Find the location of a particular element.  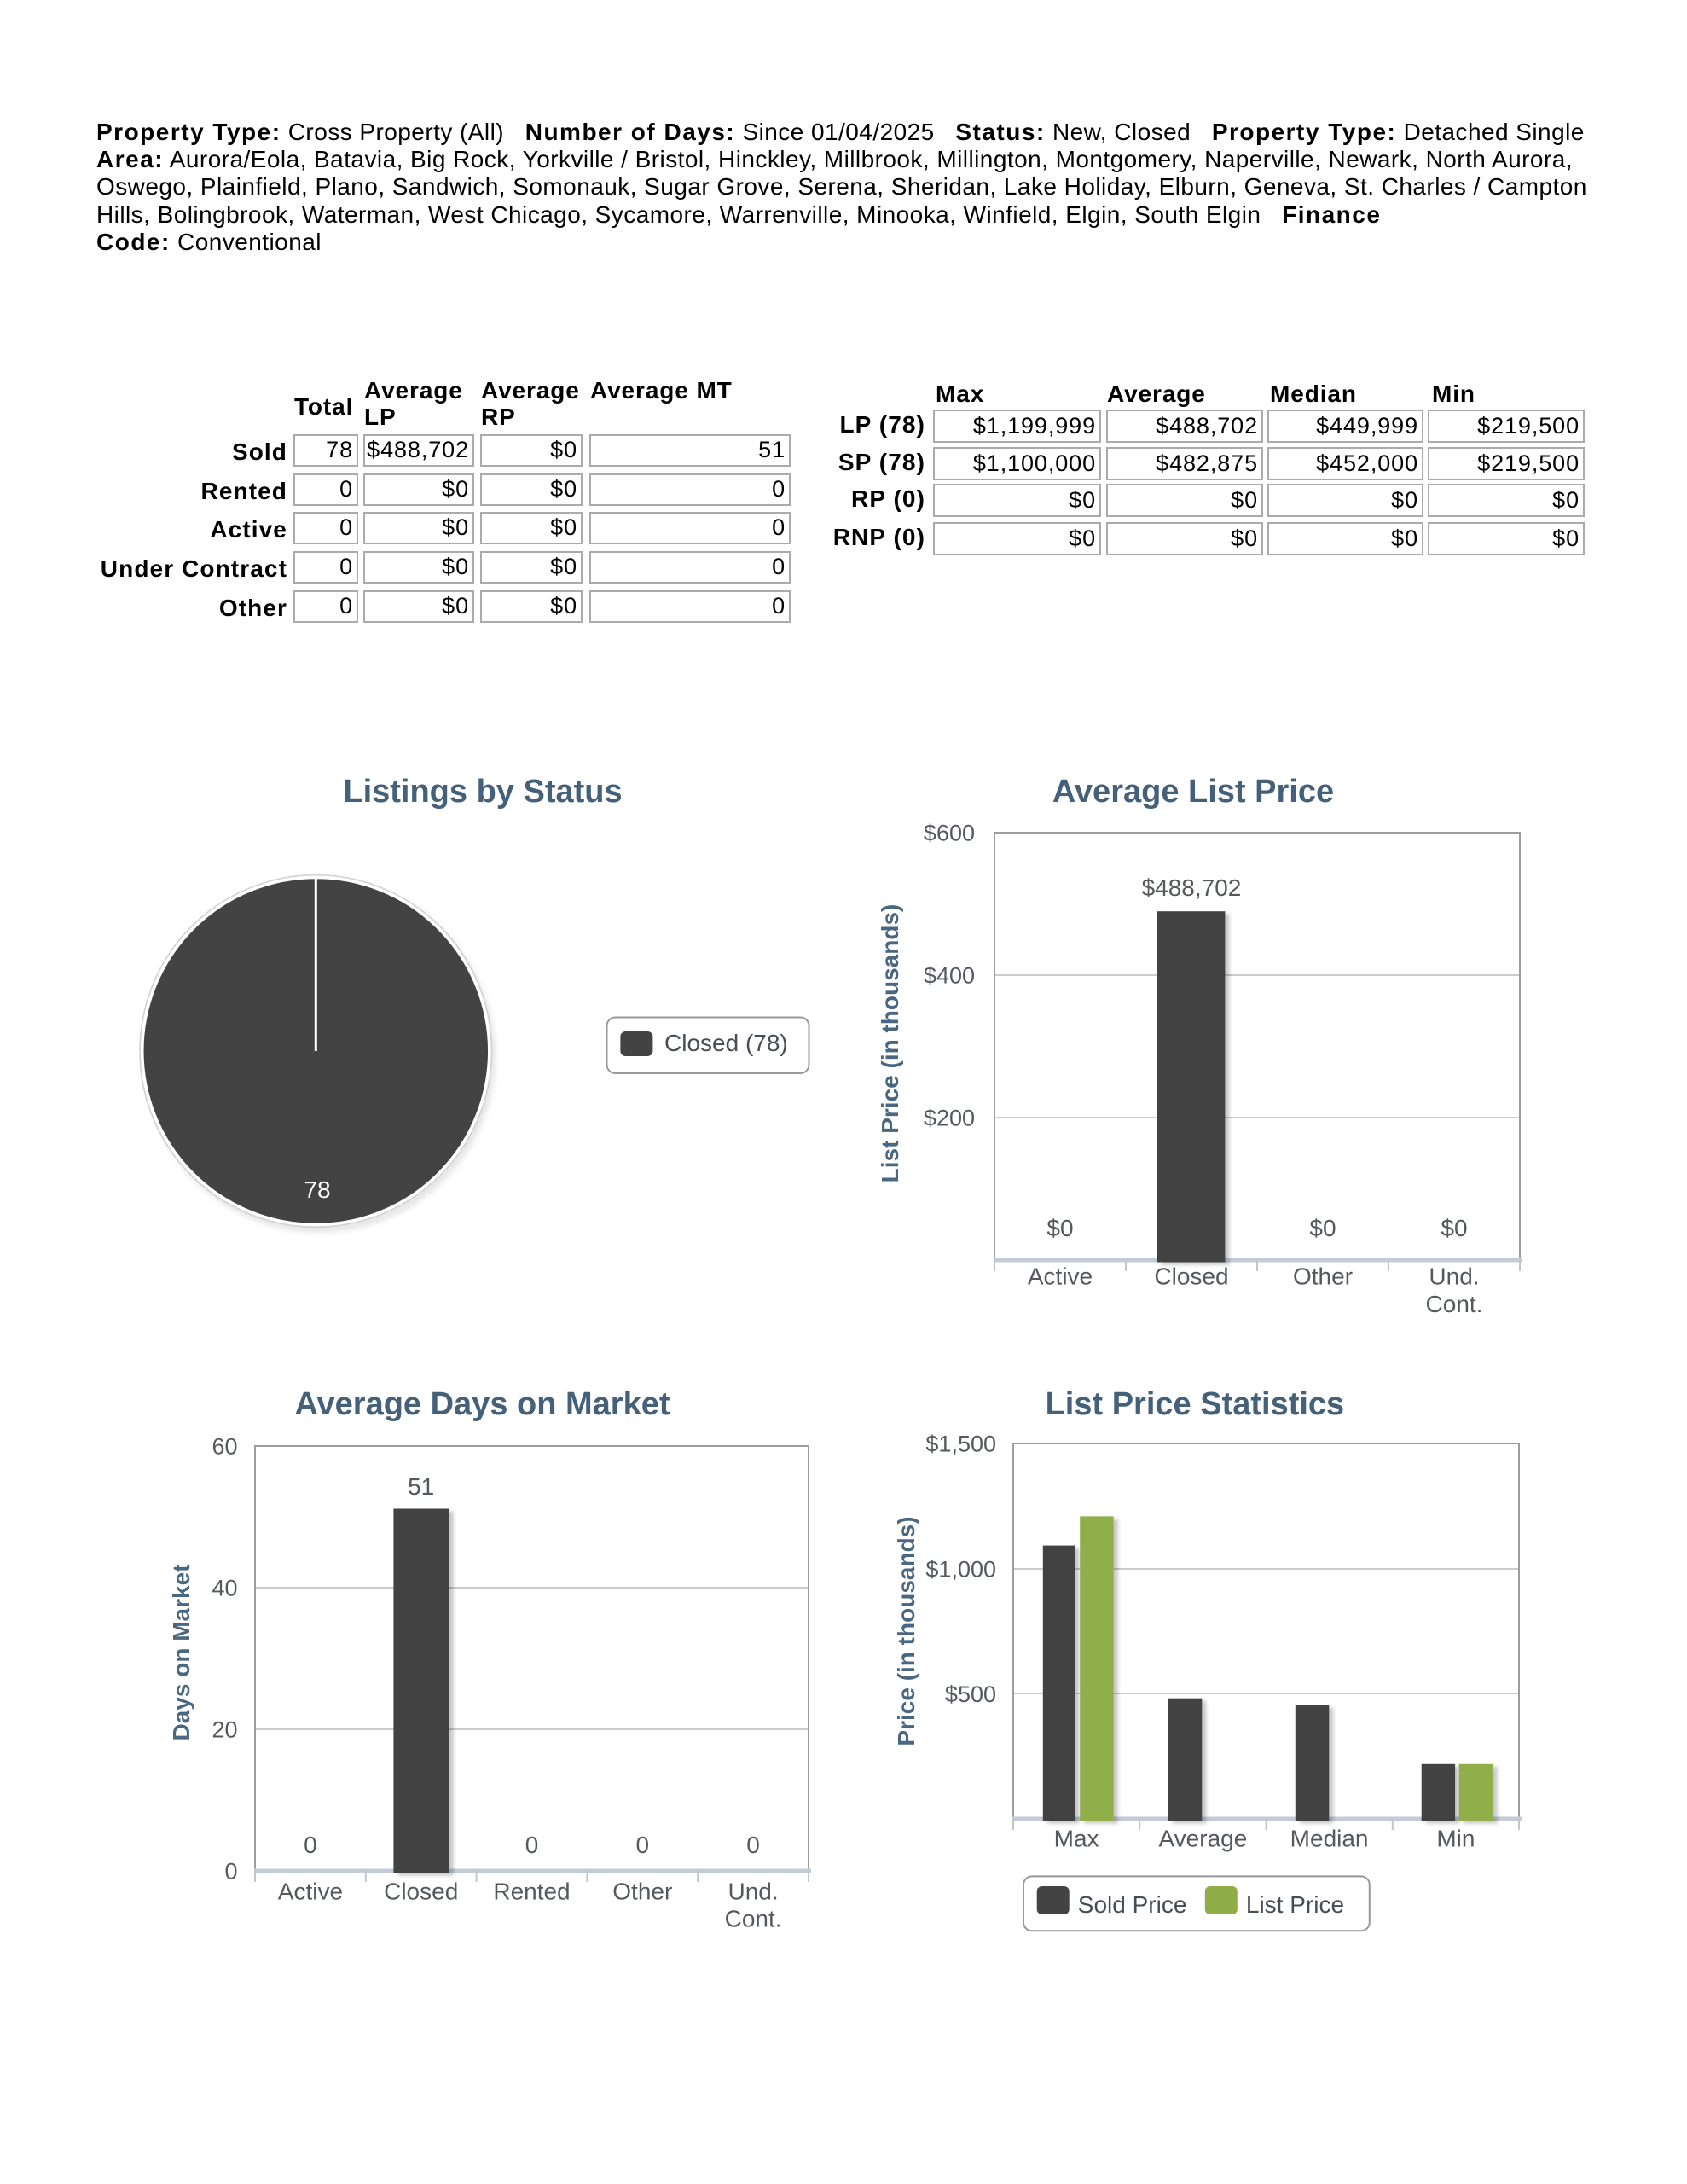

svg-text: $1,500 is located at coordinates (960, 1444).